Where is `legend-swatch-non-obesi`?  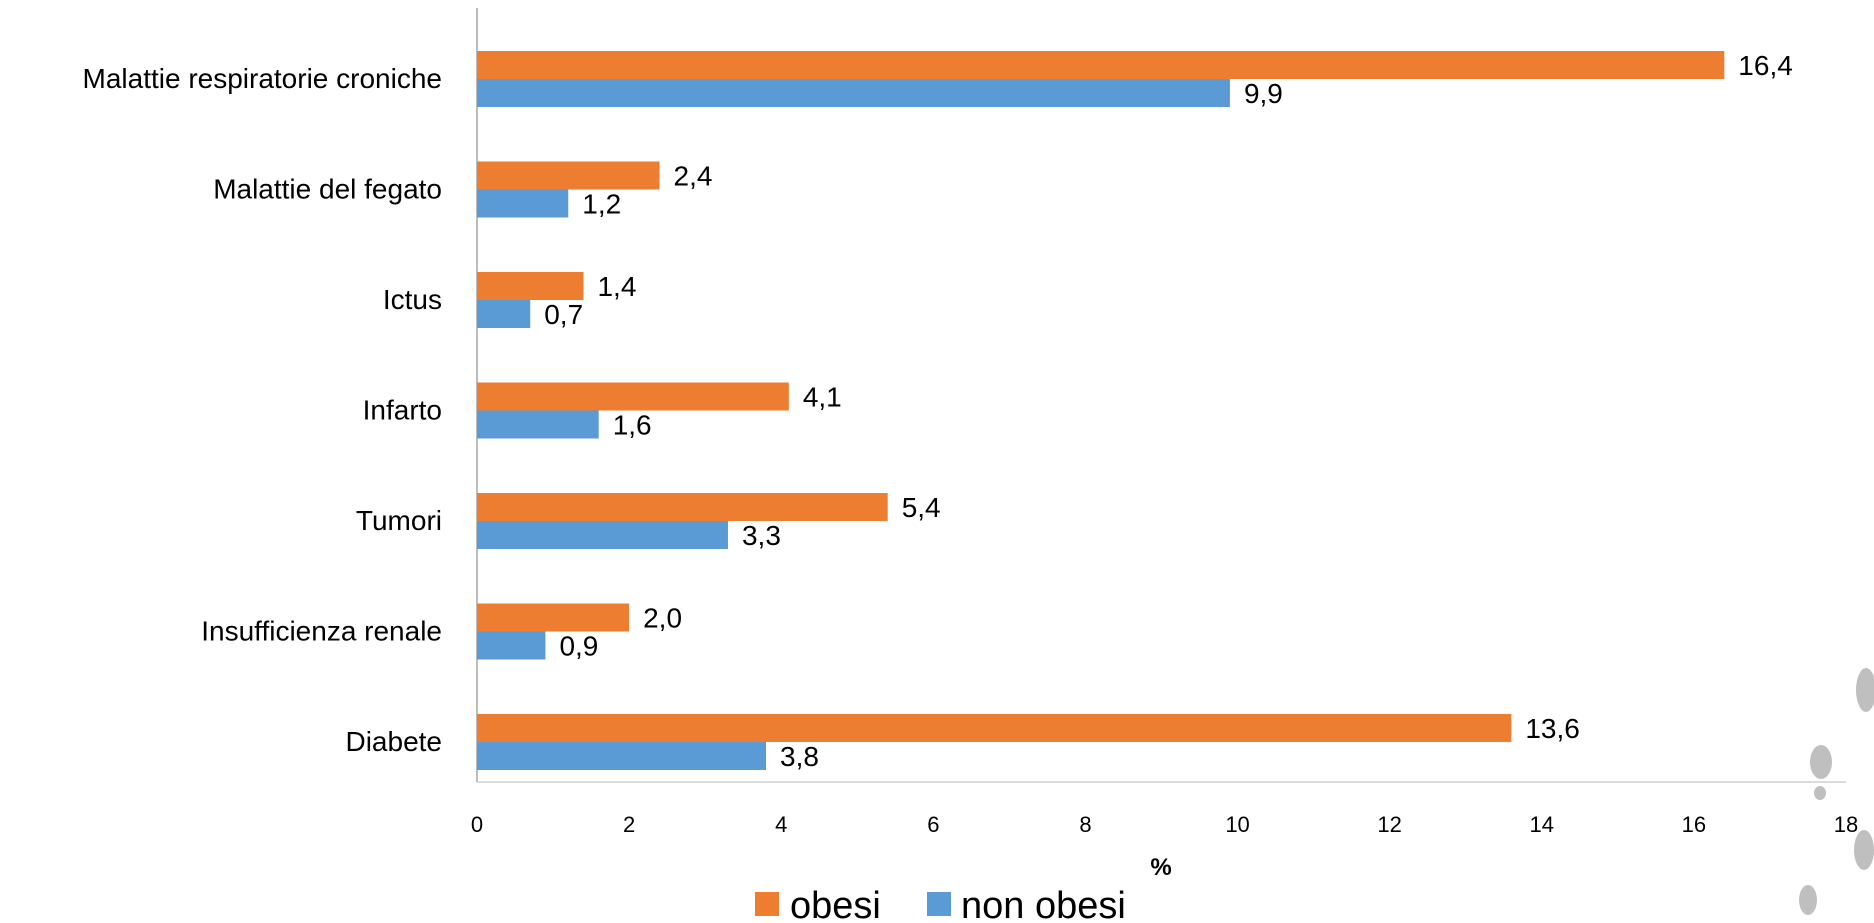
legend-swatch-non-obesi is located at coordinates (939, 904).